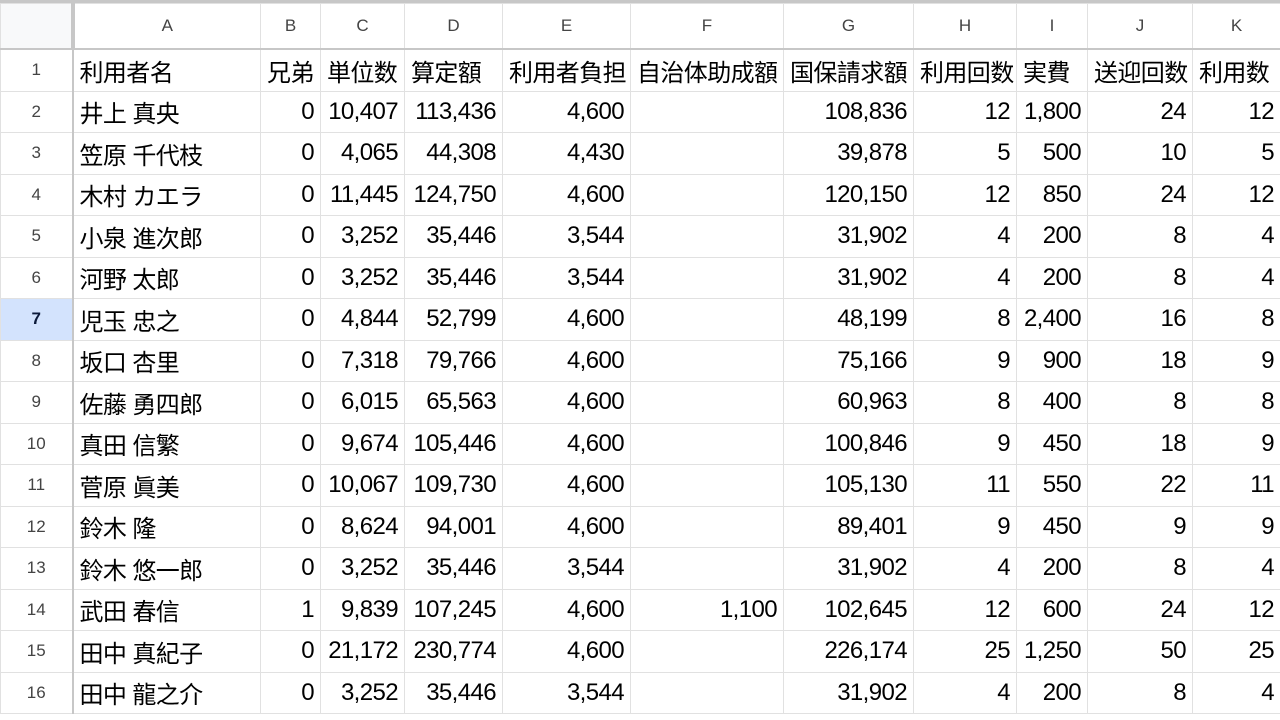 This screenshot has width=1280, height=720. Describe the element at coordinates (848, 609) in the screenshot. I see `cell-G14: 102,645` at that location.